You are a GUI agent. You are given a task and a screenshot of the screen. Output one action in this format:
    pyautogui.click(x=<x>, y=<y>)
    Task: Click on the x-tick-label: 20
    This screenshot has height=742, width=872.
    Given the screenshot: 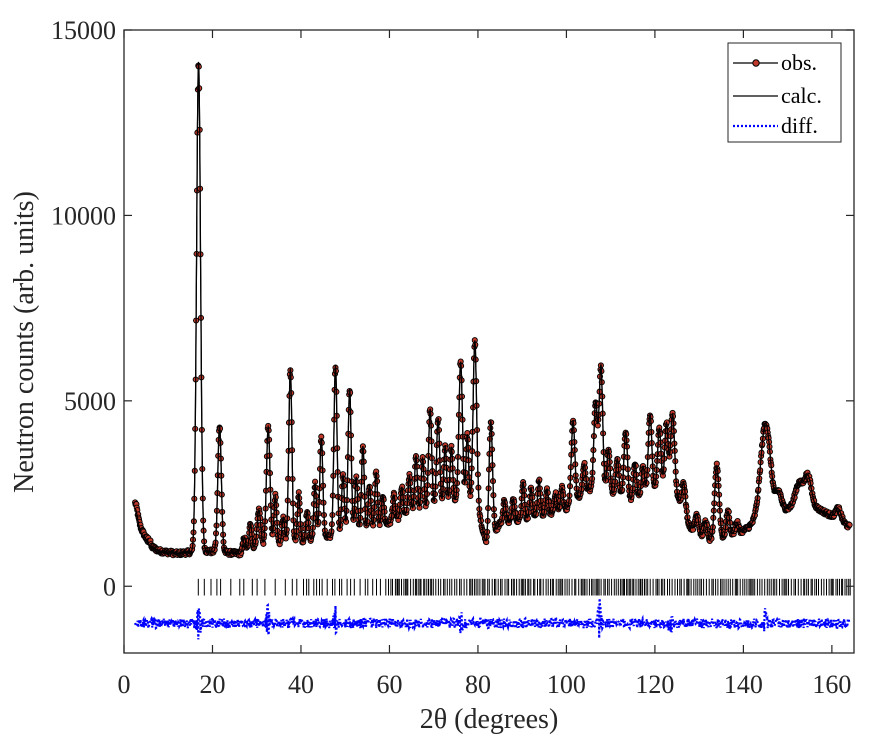 What is the action you would take?
    pyautogui.click(x=212, y=684)
    